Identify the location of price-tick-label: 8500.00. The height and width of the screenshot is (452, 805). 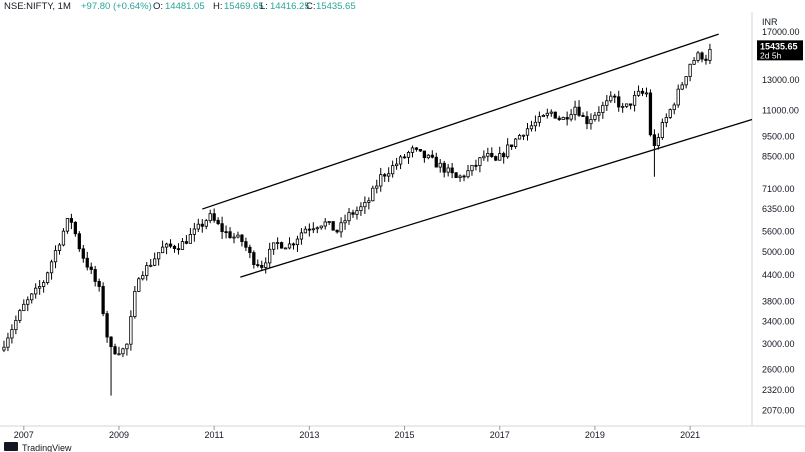
(778, 157).